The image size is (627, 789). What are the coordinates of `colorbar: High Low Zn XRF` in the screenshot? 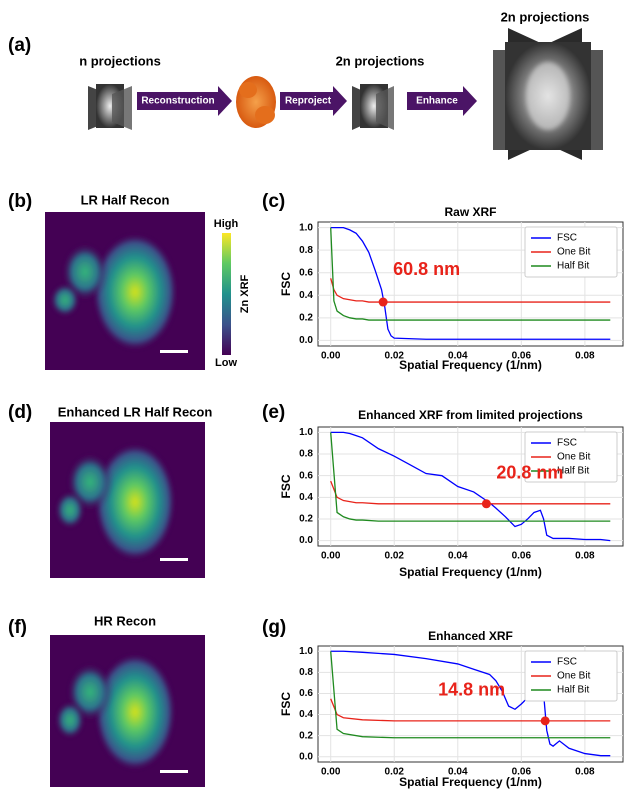 It's located at (232, 293).